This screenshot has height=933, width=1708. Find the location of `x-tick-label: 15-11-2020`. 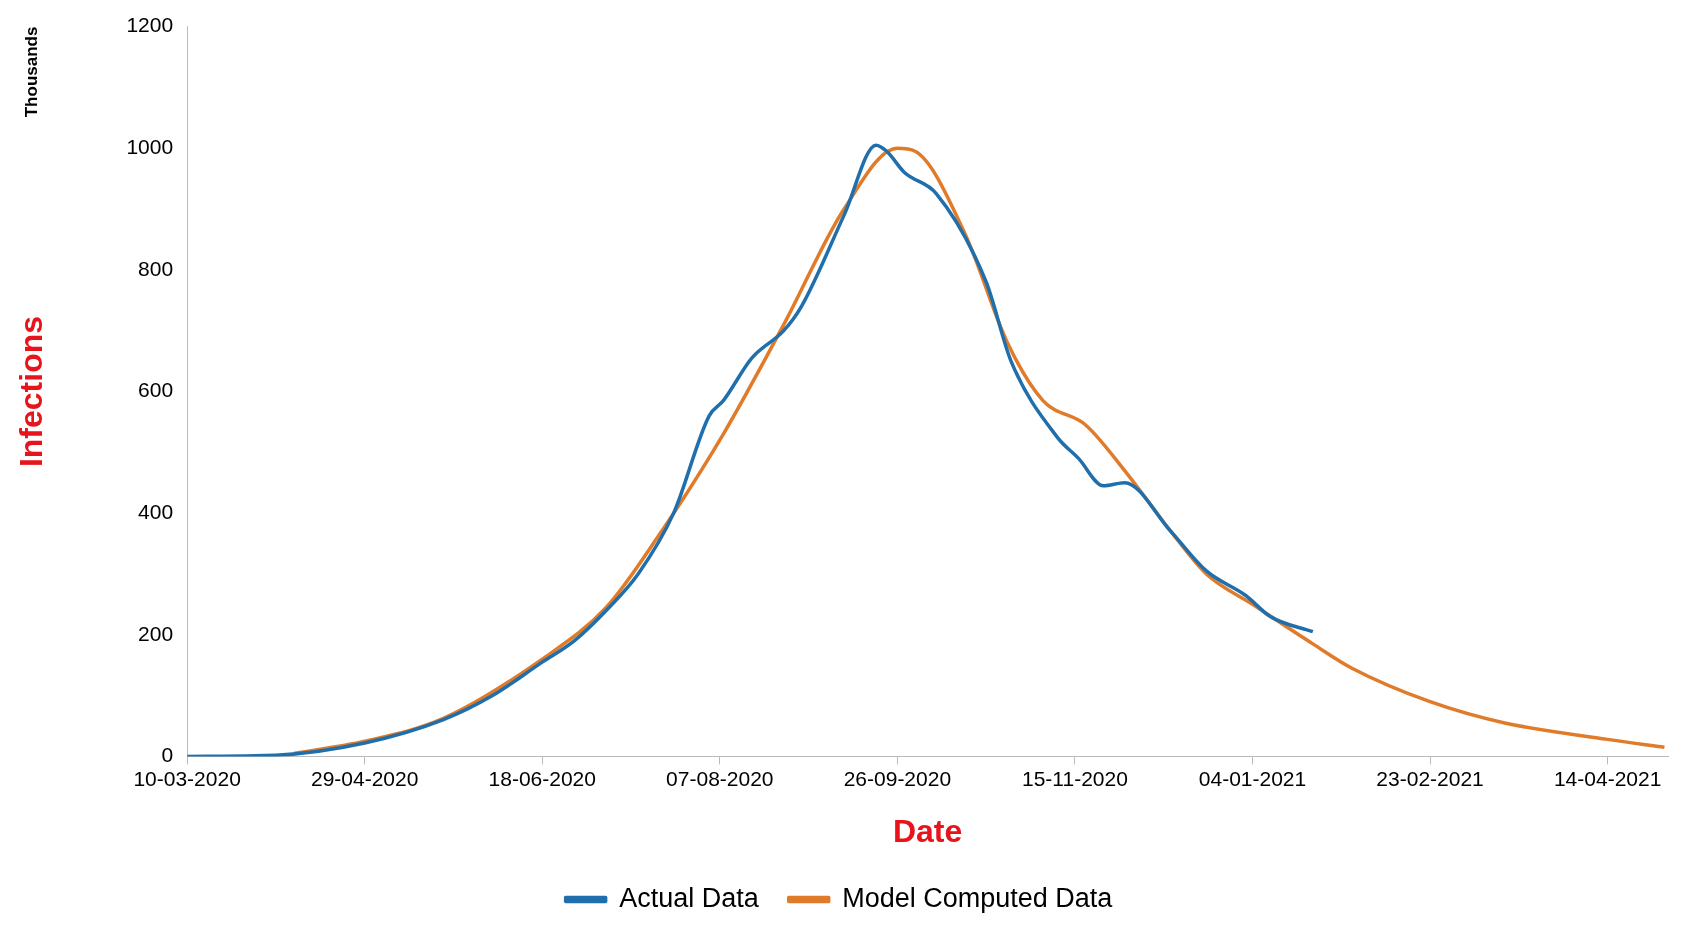

x-tick-label: 15-11-2020 is located at coordinates (1075, 778).